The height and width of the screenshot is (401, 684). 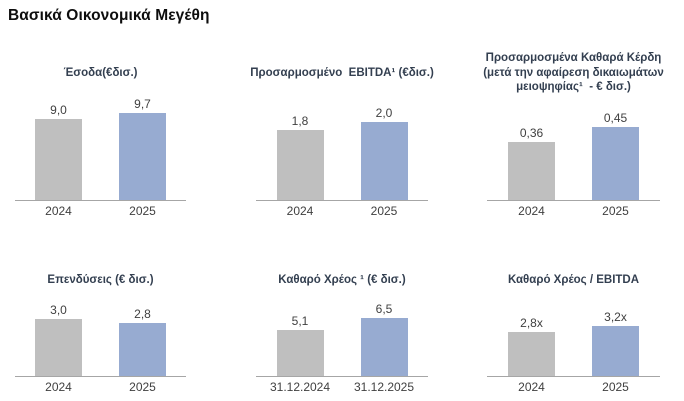 I want to click on chart-title: Προσαρμοσμένο EBITDA¹ (€δισ.), so click(x=342, y=73).